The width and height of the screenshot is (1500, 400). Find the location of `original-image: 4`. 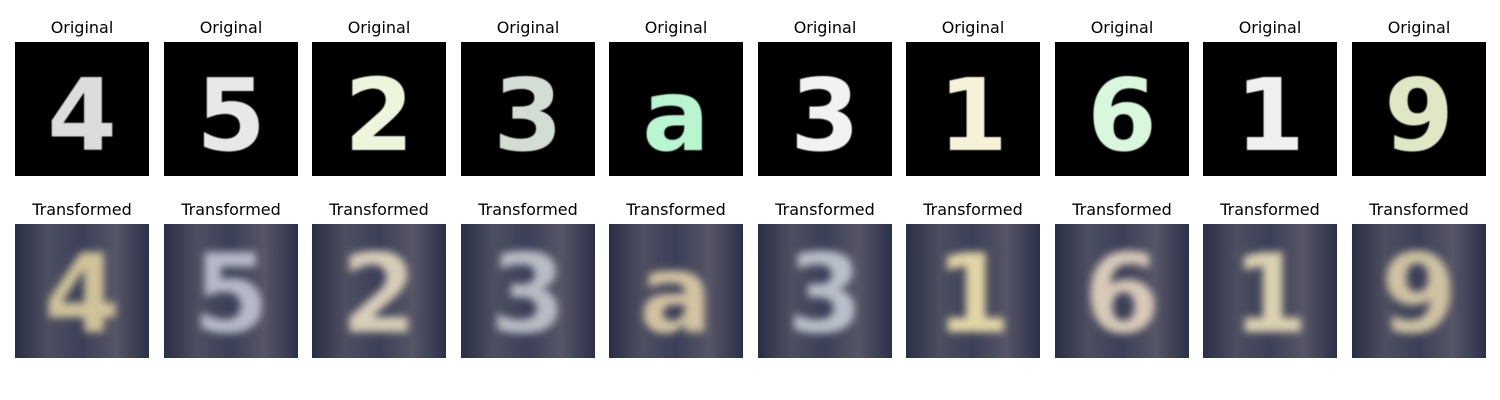

original-image: 4 is located at coordinates (82, 109).